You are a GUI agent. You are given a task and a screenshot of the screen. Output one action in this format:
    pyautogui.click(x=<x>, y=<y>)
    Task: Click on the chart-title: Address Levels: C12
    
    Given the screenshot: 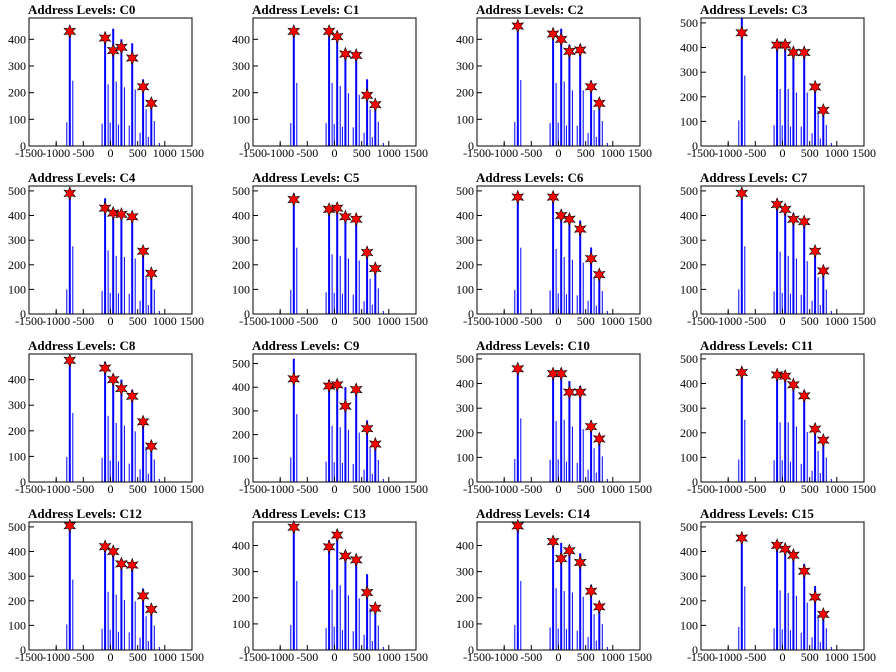 What is the action you would take?
    pyautogui.click(x=85, y=513)
    